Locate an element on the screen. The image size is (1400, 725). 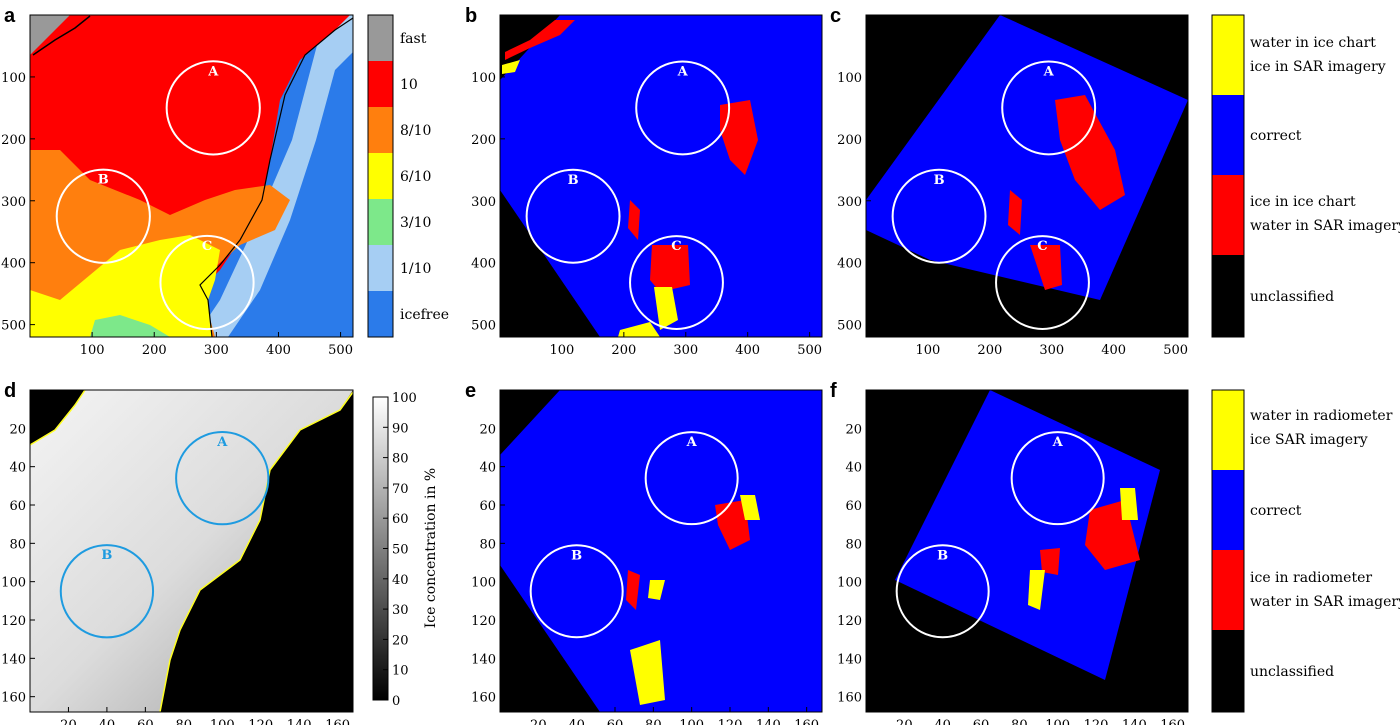
y-tick-label-d: 40 is located at coordinates (17, 468).